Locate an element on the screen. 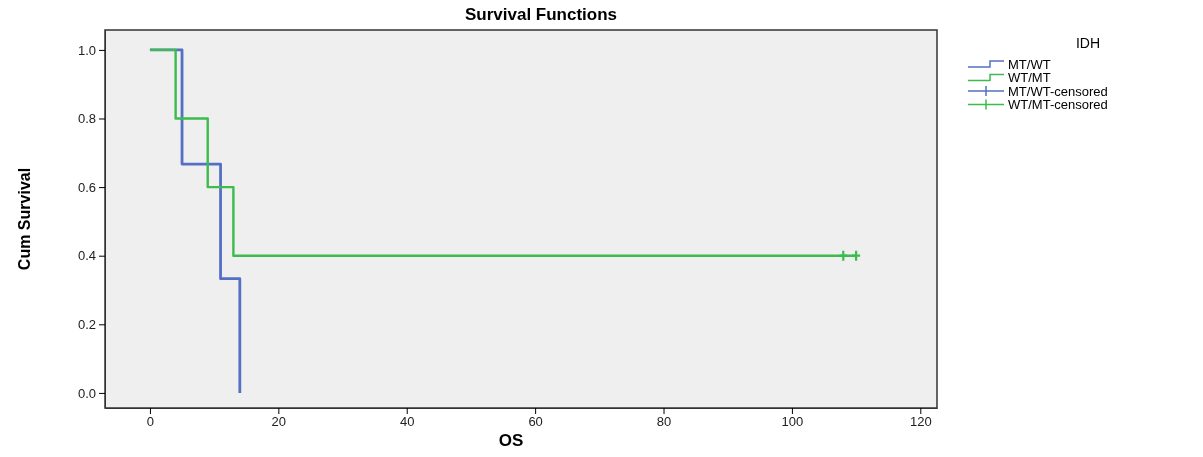 Image resolution: width=1203 pixels, height=457 pixels. y-tick-label: 0.6 is located at coordinates (86, 187).